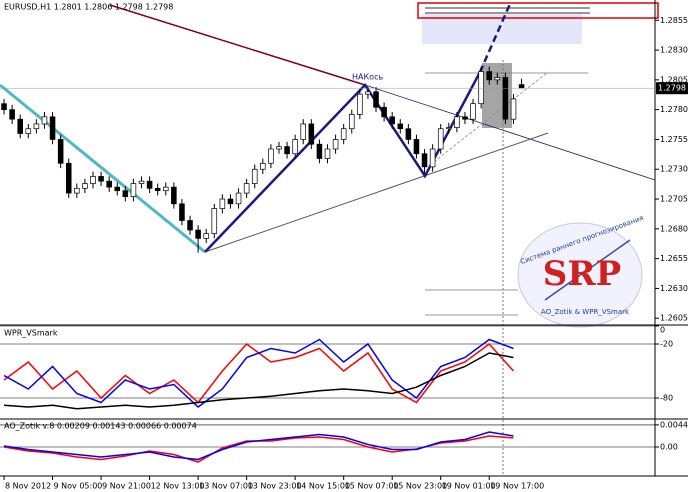  I want to click on y-tick-label: 1.2680, so click(674, 228).